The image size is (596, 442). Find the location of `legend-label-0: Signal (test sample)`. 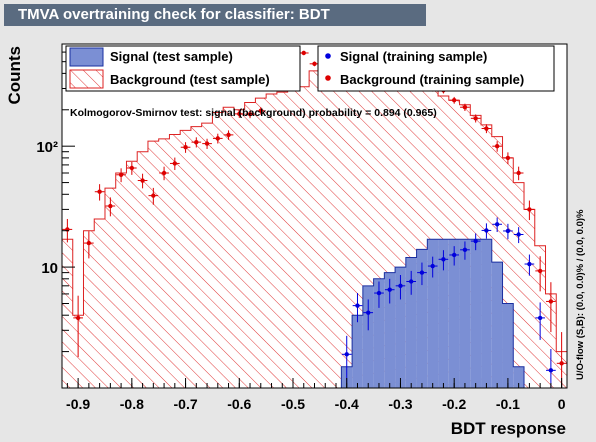

legend-label-0: Signal (test sample) is located at coordinates (171, 56).